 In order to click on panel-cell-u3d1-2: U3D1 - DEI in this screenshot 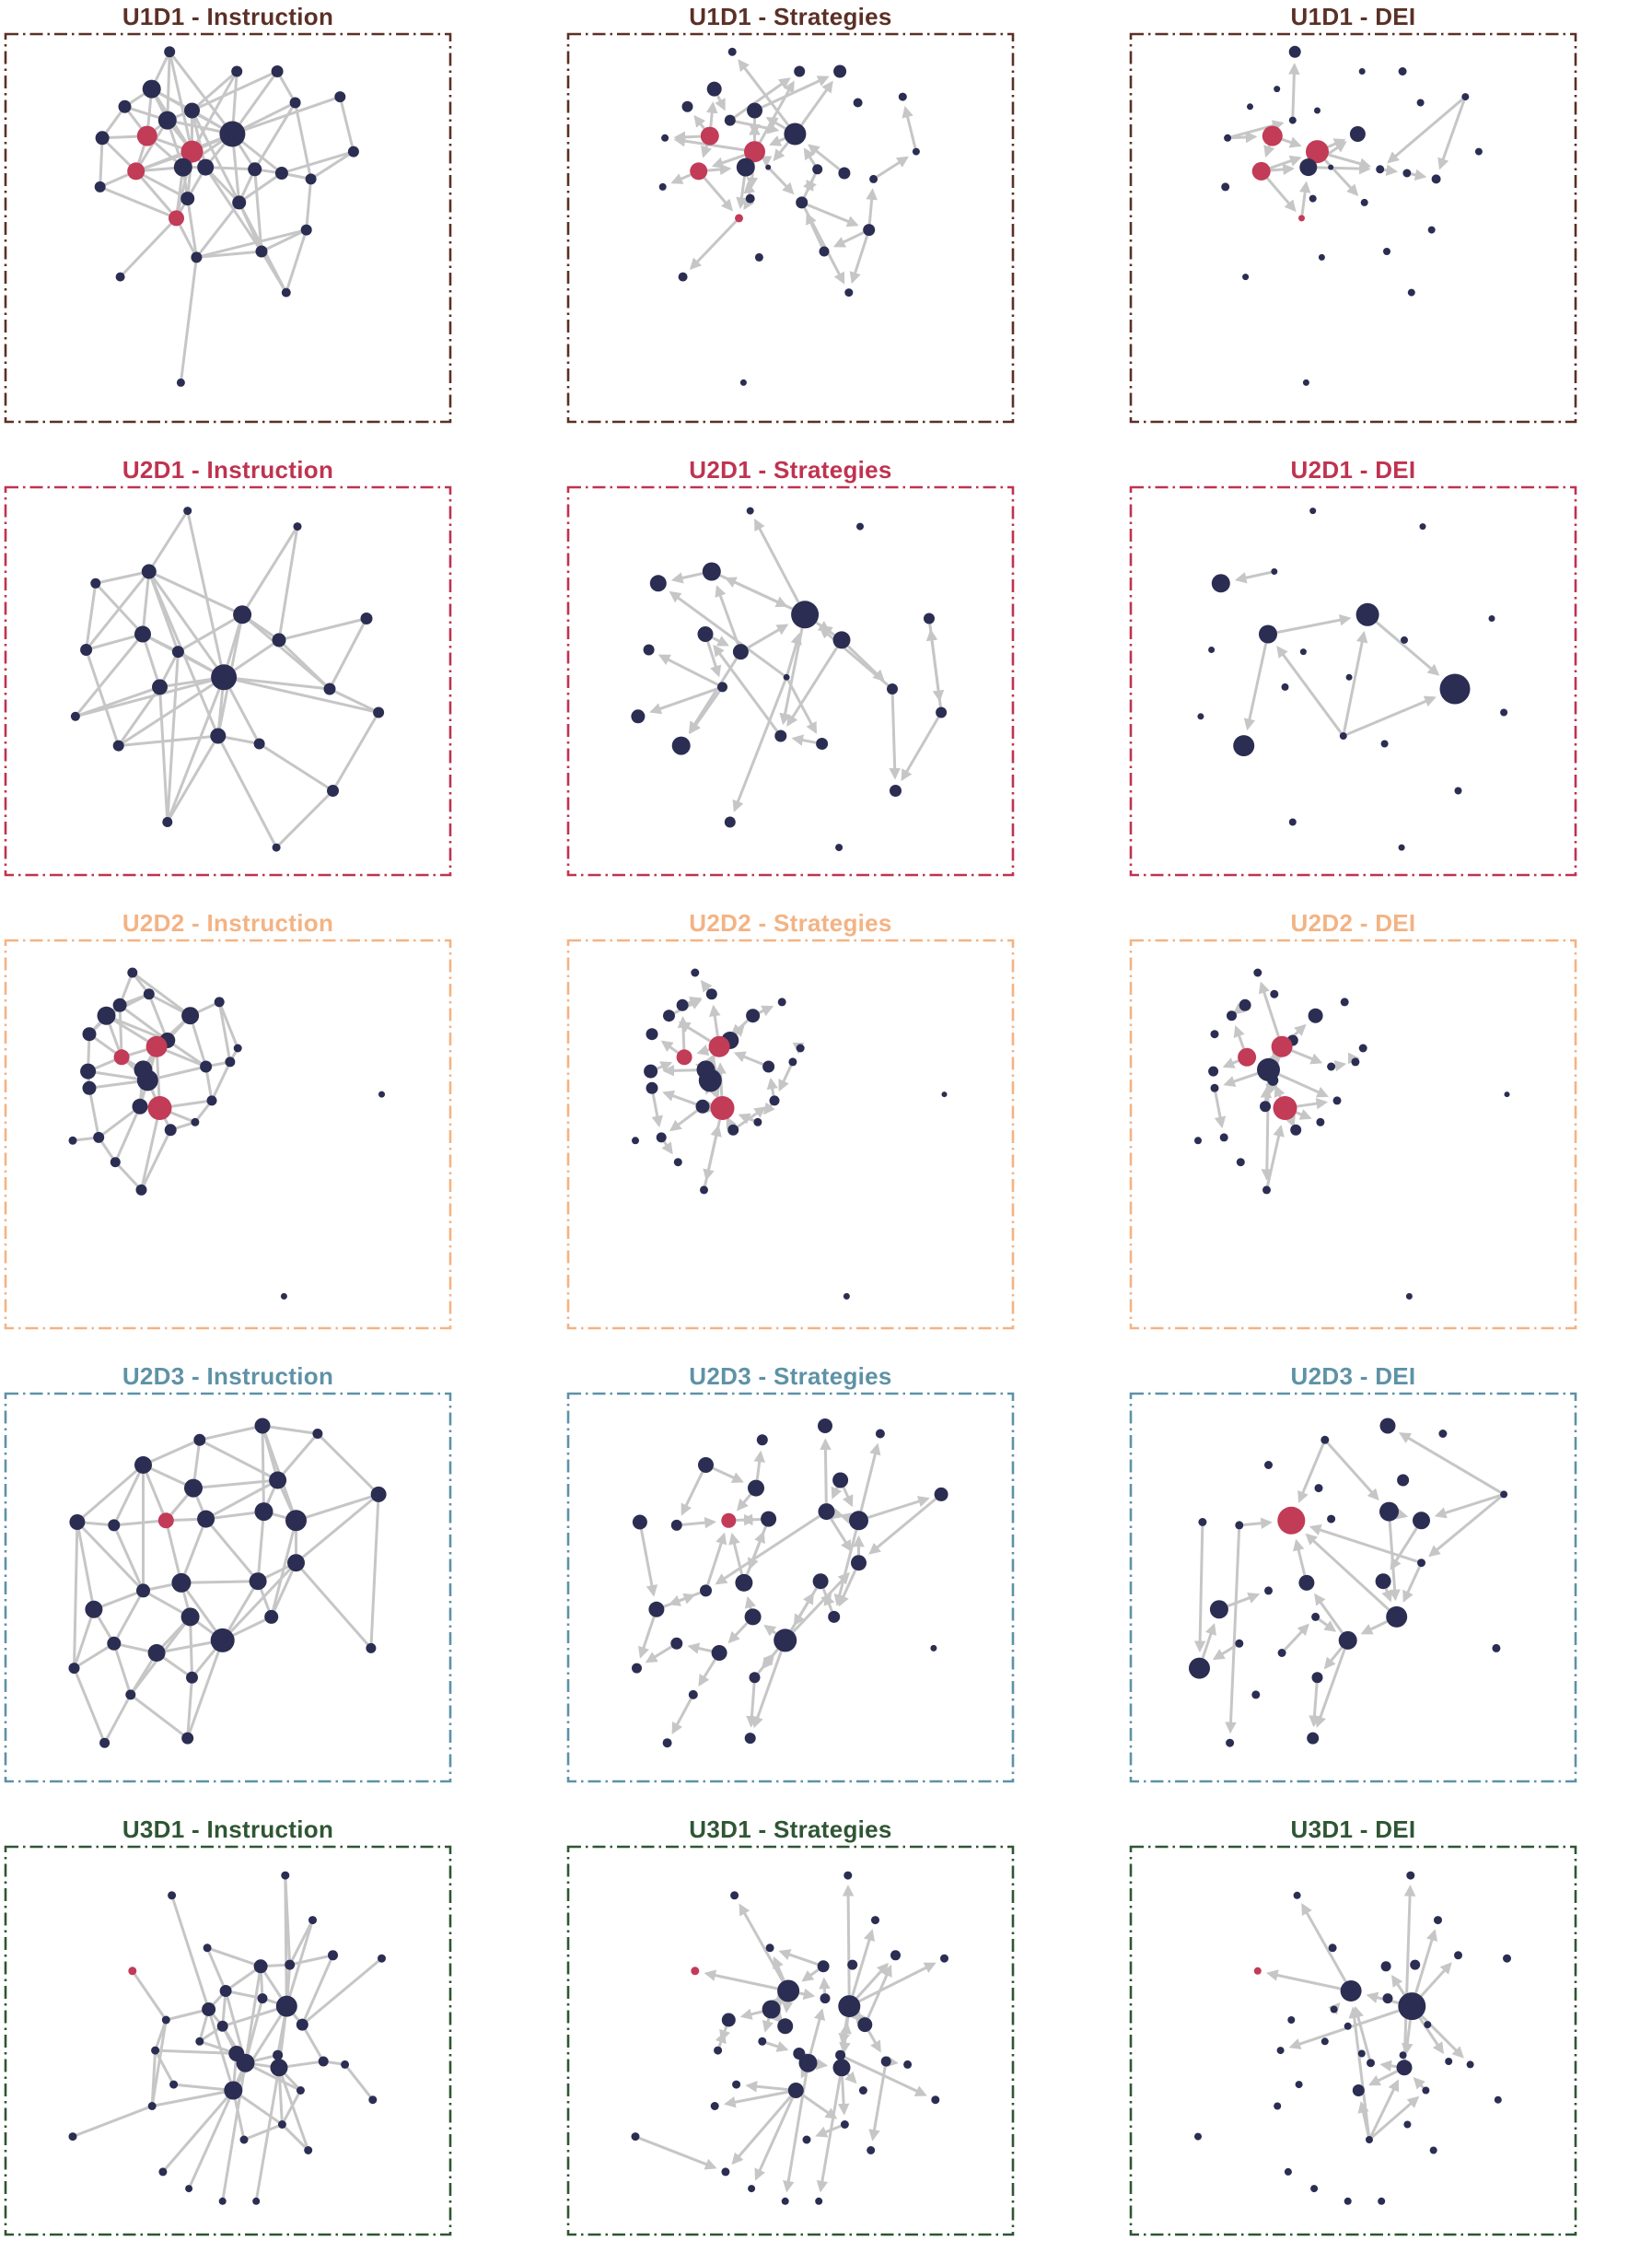, I will do `click(1353, 2026)`.